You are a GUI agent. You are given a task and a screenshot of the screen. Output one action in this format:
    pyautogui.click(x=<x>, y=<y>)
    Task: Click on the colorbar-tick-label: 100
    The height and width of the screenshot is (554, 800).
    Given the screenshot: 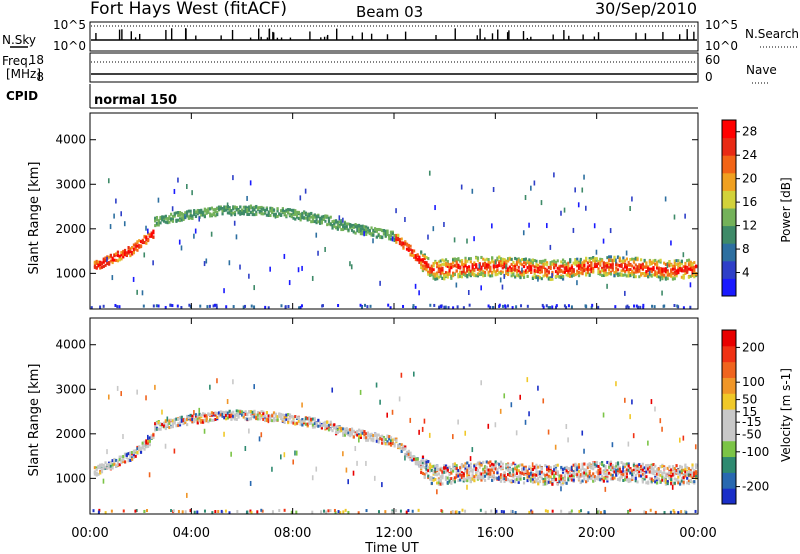 What is the action you would take?
    pyautogui.click(x=753, y=382)
    